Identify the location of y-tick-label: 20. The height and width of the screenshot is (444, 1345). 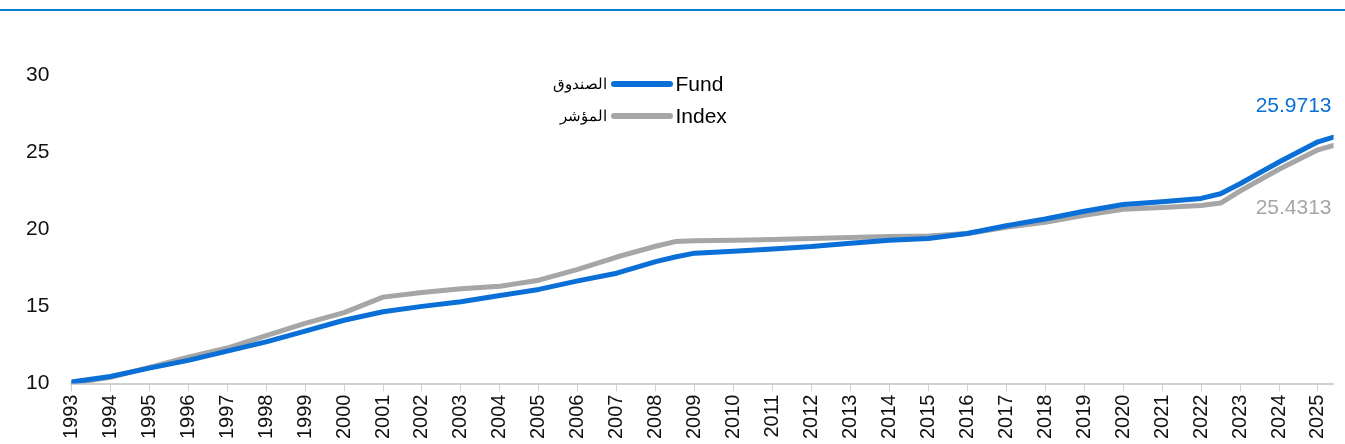
(38, 228).